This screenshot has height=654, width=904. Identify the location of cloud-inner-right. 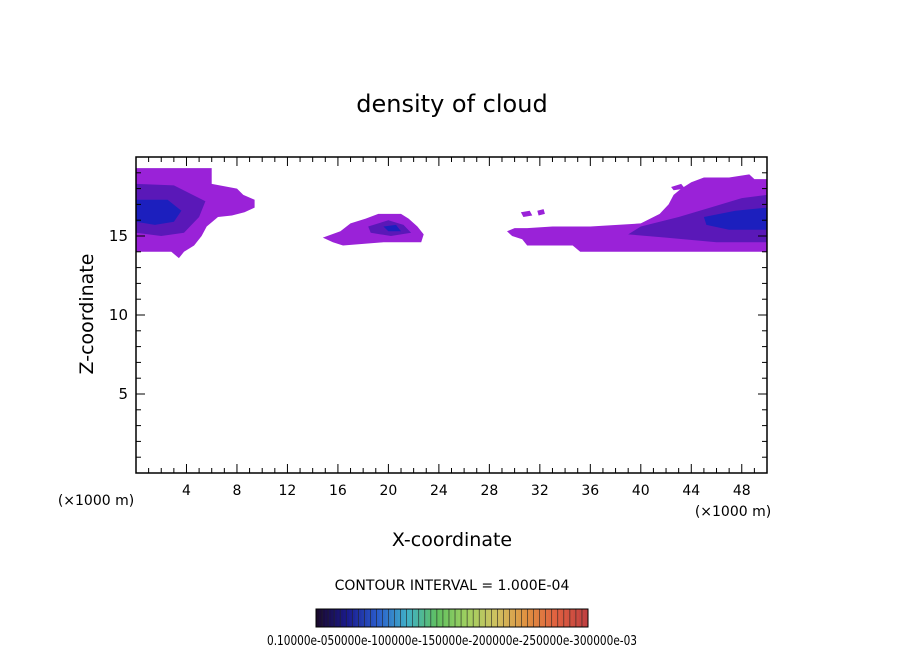
(735, 218).